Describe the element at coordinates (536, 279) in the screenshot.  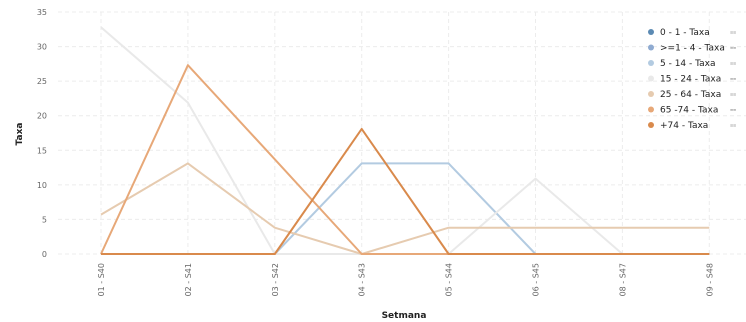
I see `x-tick-label: 06 - S45` at that location.